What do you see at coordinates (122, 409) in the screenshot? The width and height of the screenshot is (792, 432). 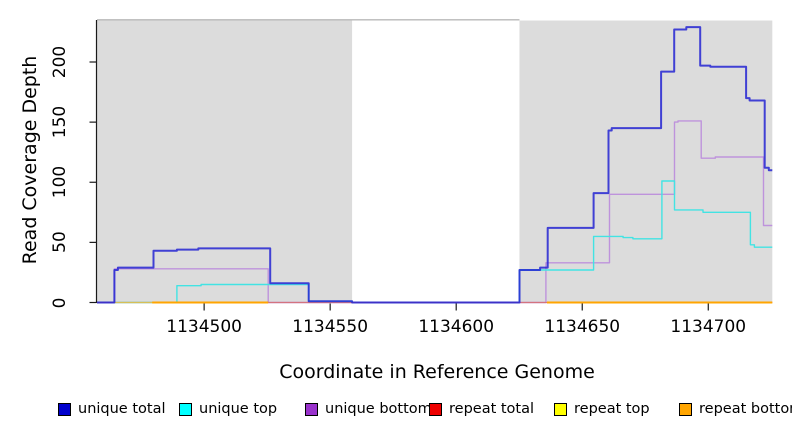 I see `legend-label: unique total` at bounding box center [122, 409].